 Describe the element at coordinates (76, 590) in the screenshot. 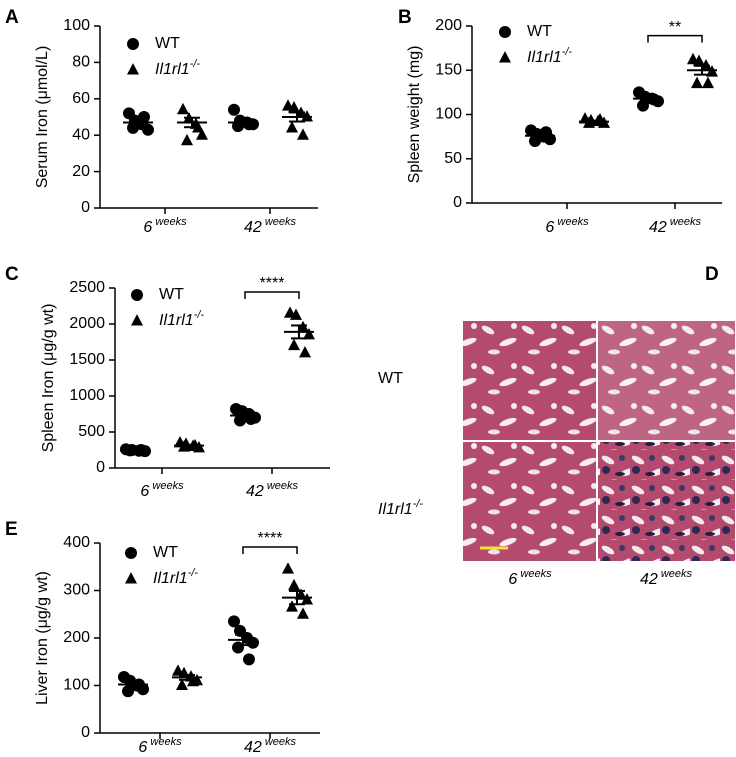

I see `y-tick-label: 300` at that location.